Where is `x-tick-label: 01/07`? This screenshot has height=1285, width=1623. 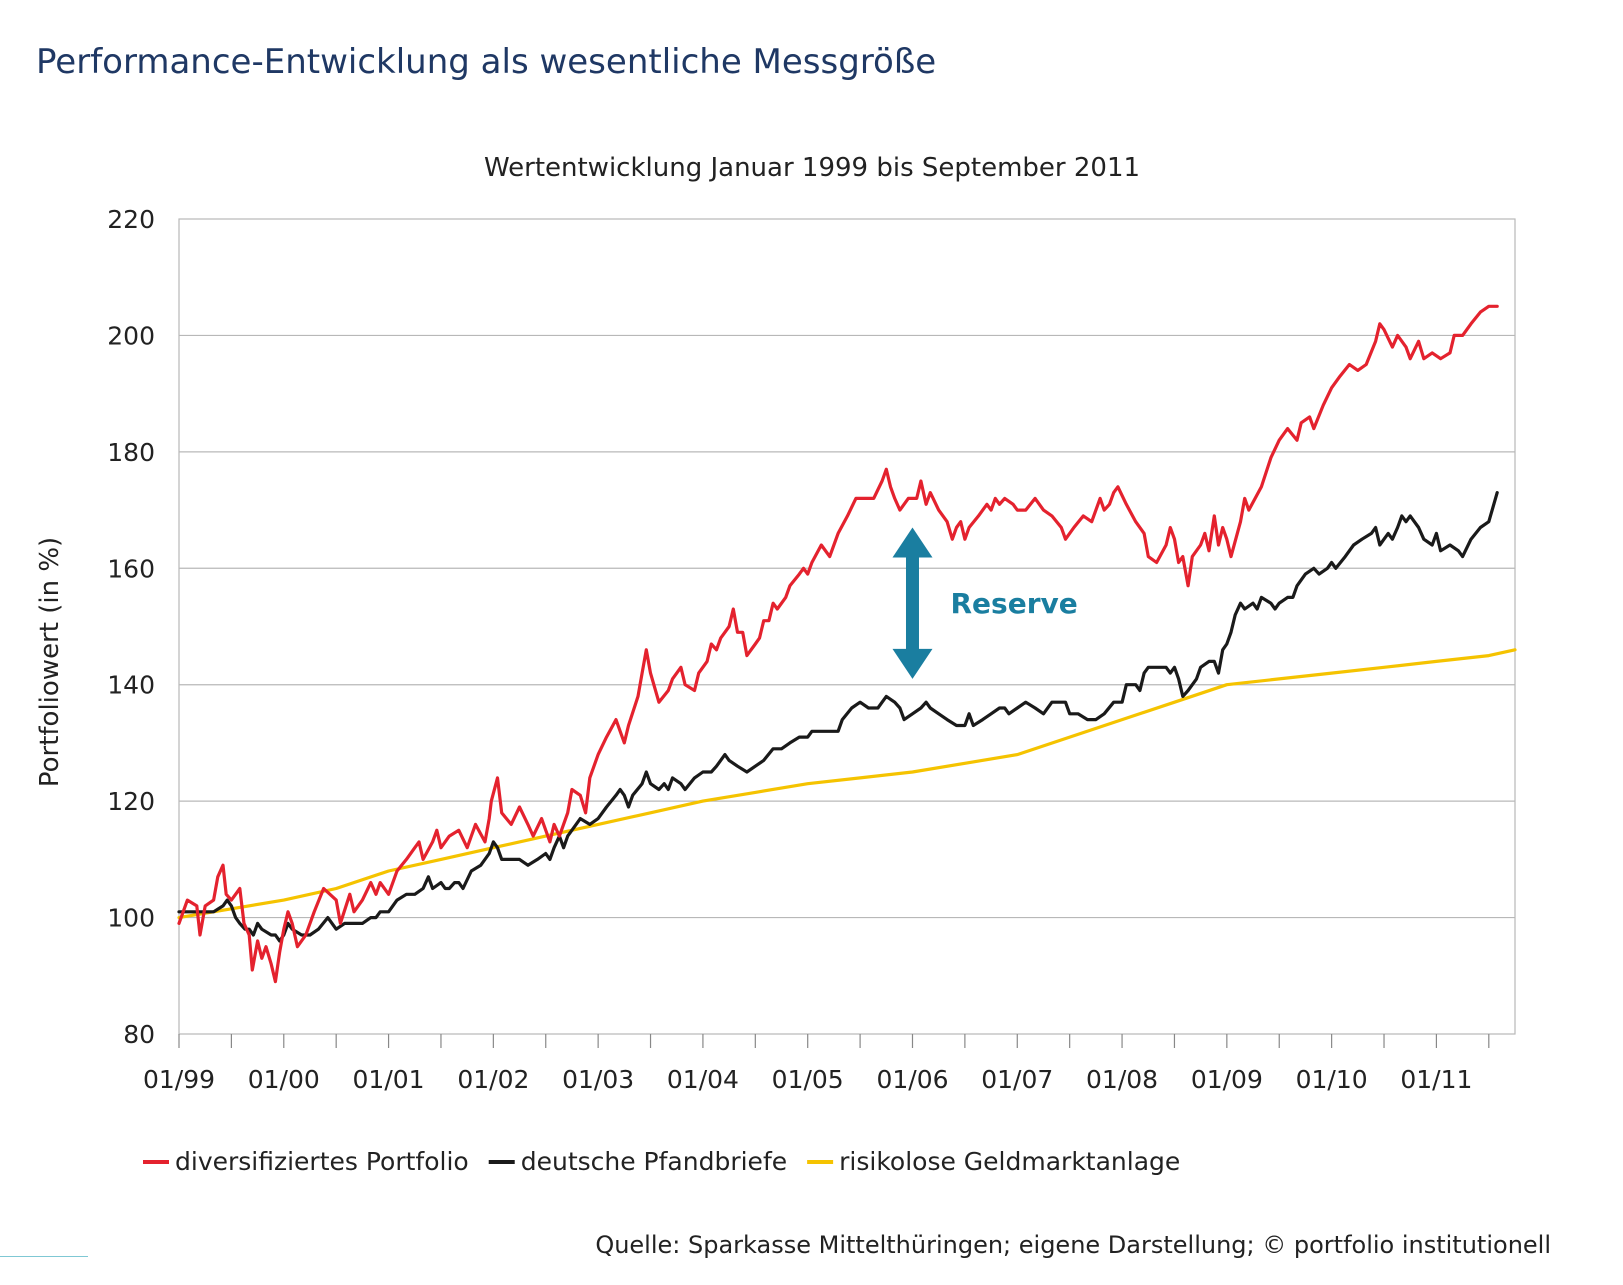 x-tick-label: 01/07 is located at coordinates (1017, 1079).